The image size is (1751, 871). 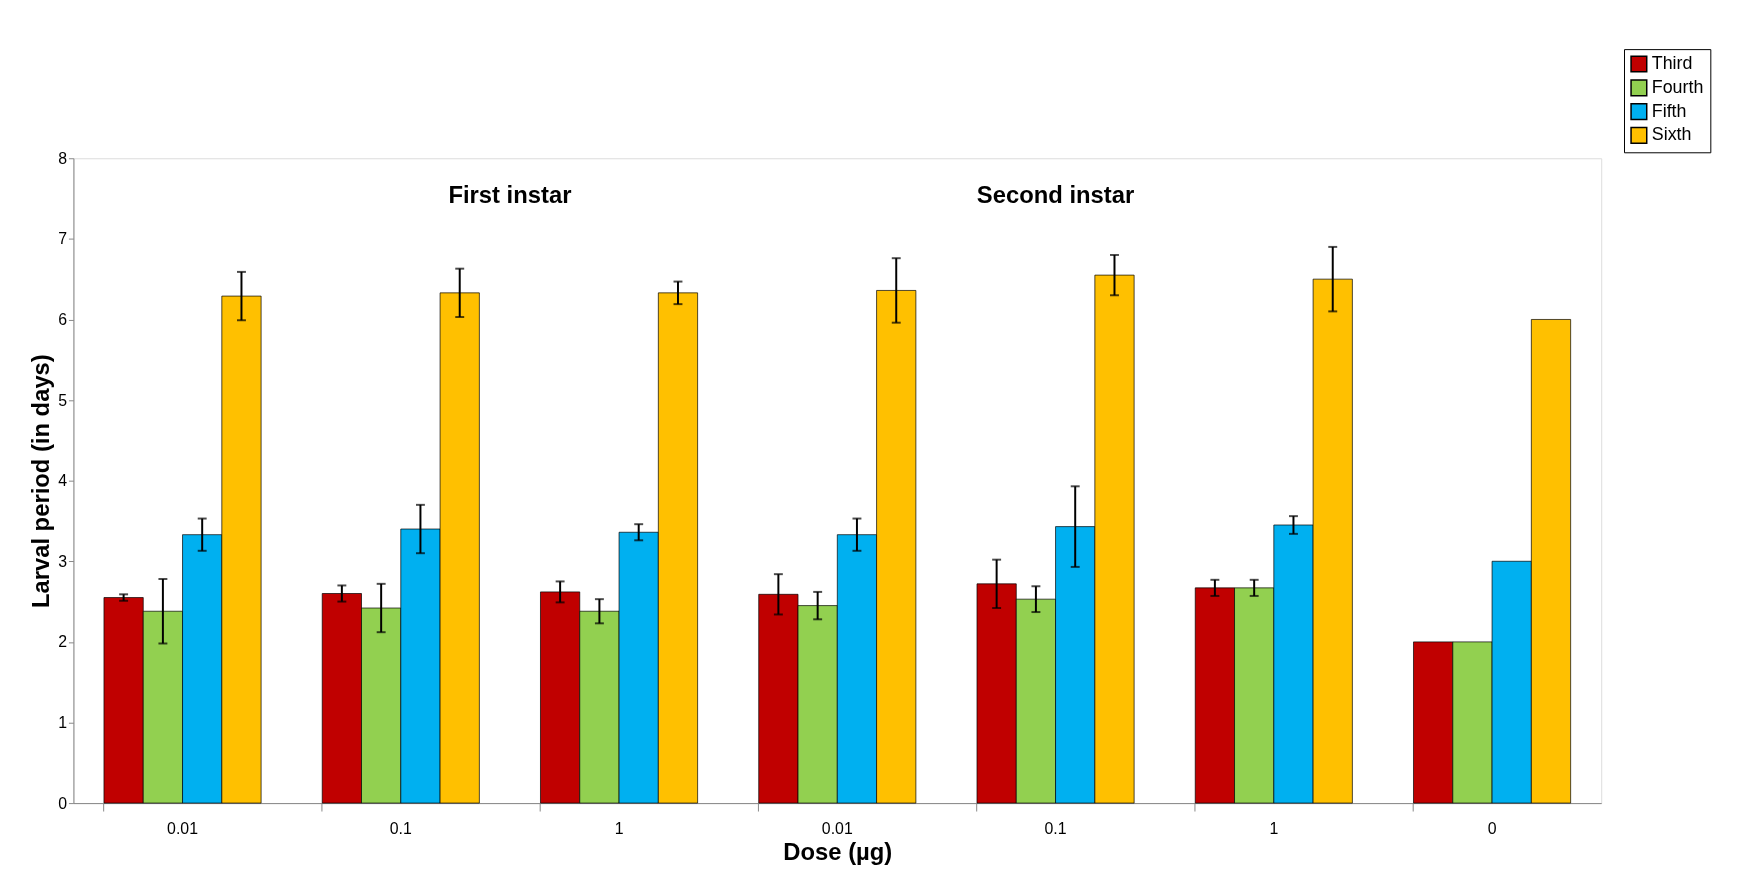 I want to click on y-tick-label: 0, so click(x=63, y=803).